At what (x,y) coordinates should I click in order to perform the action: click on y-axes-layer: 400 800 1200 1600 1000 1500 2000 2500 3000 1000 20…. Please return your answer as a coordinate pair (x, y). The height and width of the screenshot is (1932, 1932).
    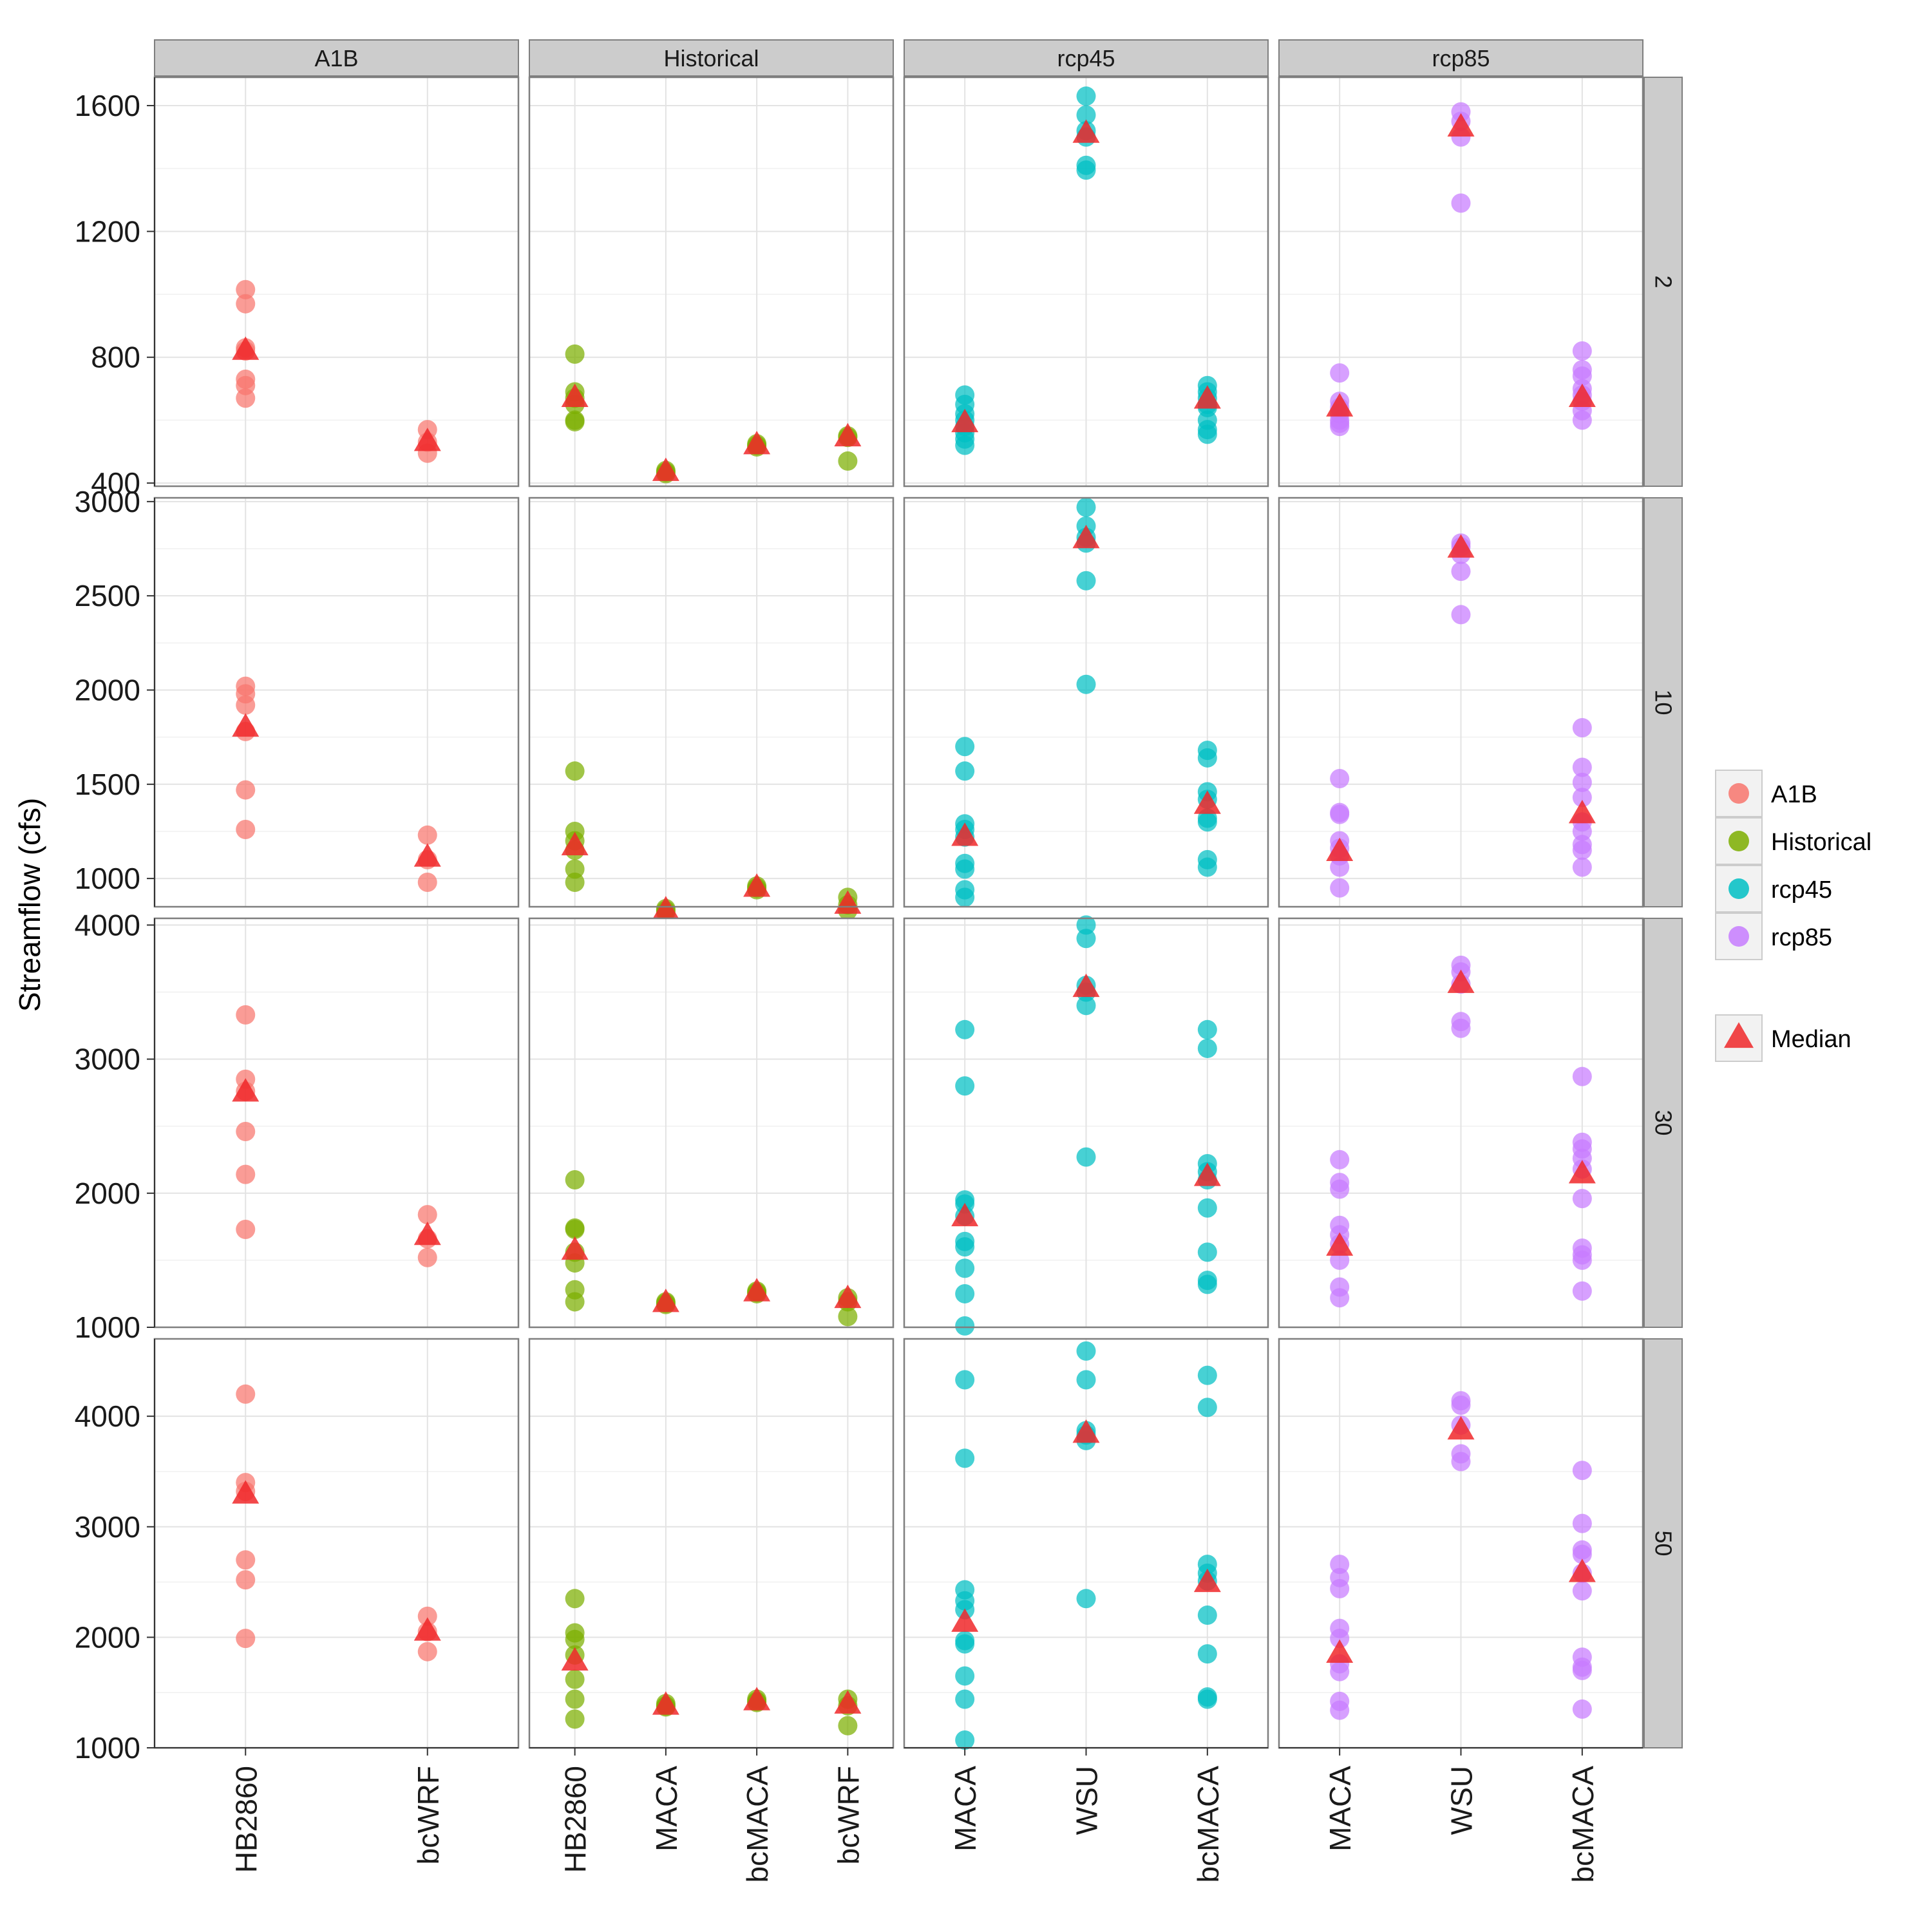
    Looking at the image, I should click on (115, 921).